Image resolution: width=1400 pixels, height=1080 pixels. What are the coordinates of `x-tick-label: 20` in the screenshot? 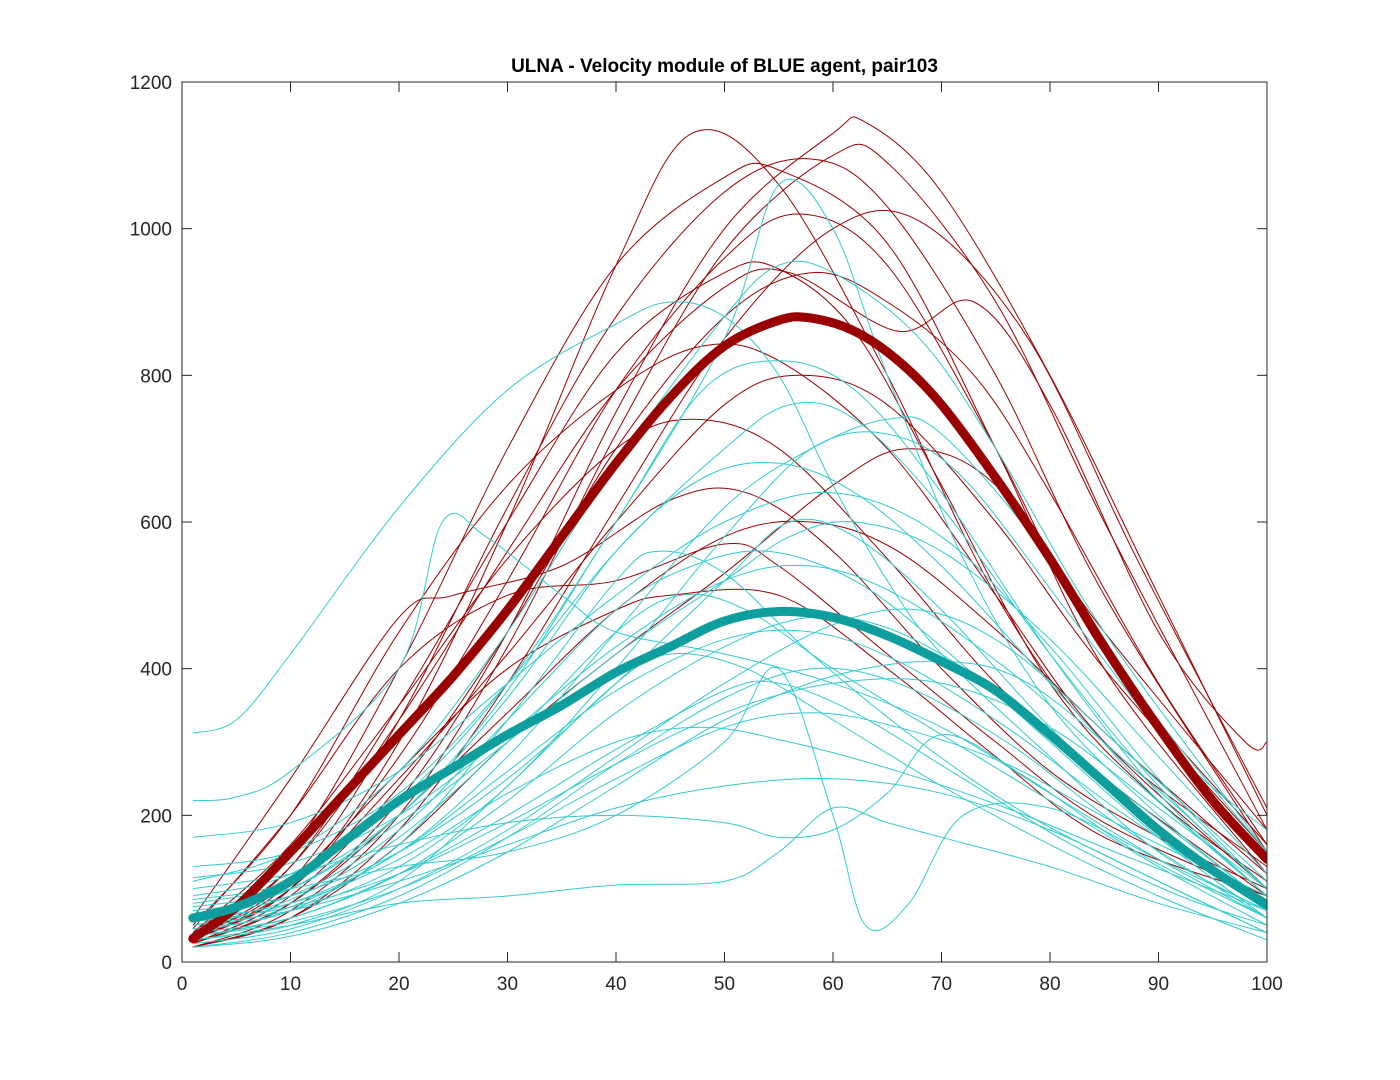 It's located at (398, 984).